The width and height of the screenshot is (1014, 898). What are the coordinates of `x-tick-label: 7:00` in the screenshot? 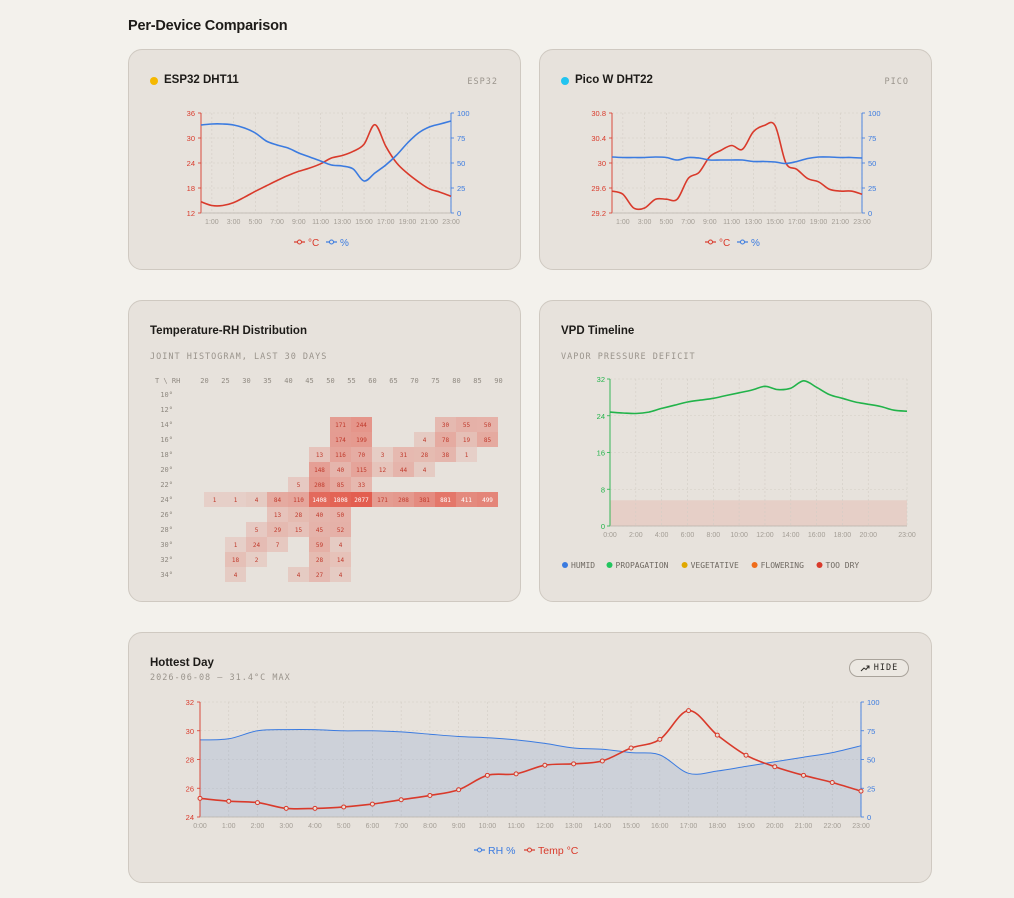 It's located at (277, 222).